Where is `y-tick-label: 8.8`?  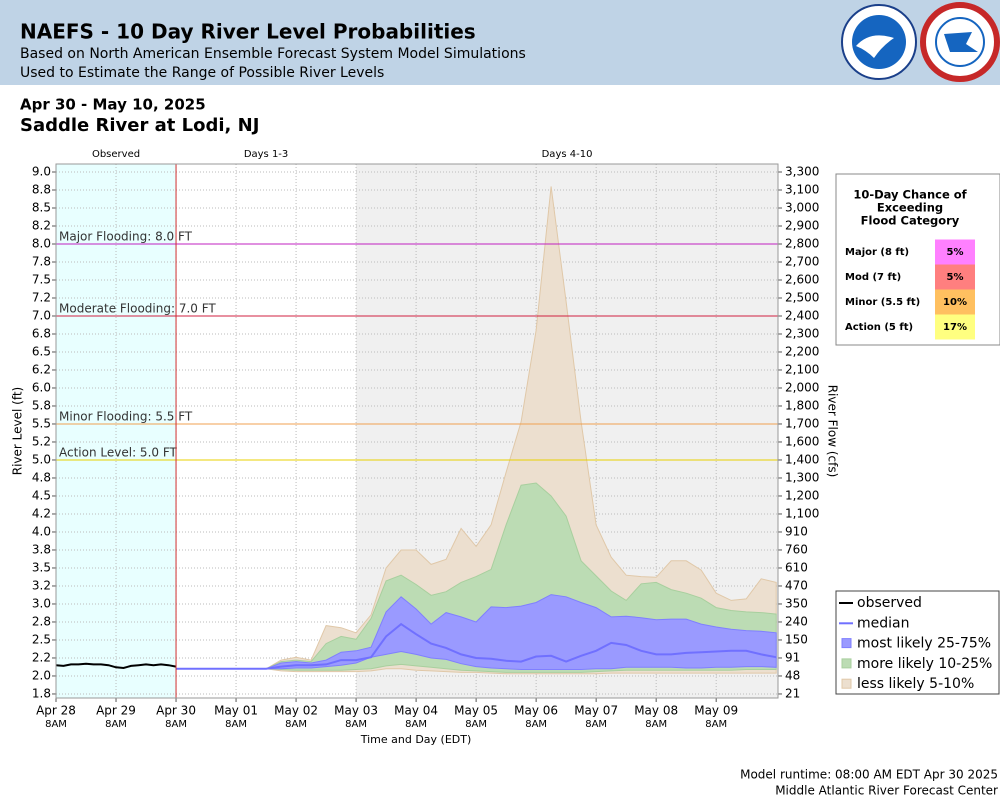 y-tick-label: 8.8 is located at coordinates (41, 189).